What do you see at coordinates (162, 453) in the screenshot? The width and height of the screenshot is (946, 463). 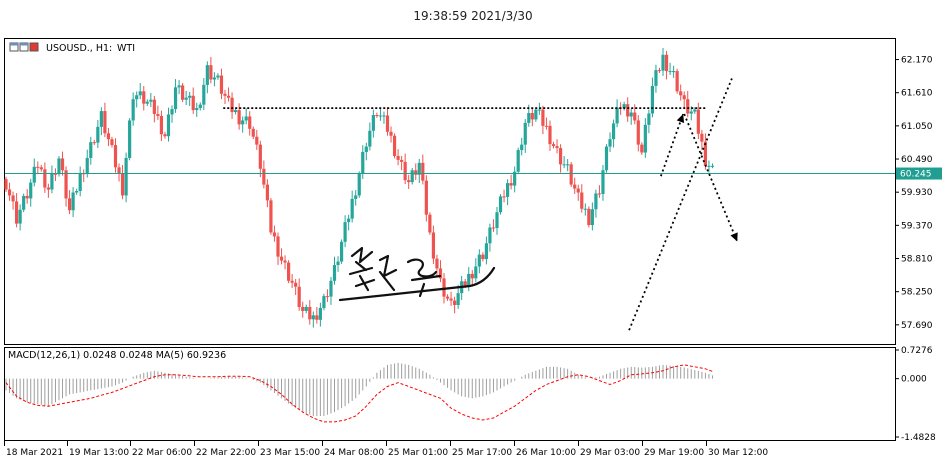 I see `time-tick-label: 22 Mar 06:00` at bounding box center [162, 453].